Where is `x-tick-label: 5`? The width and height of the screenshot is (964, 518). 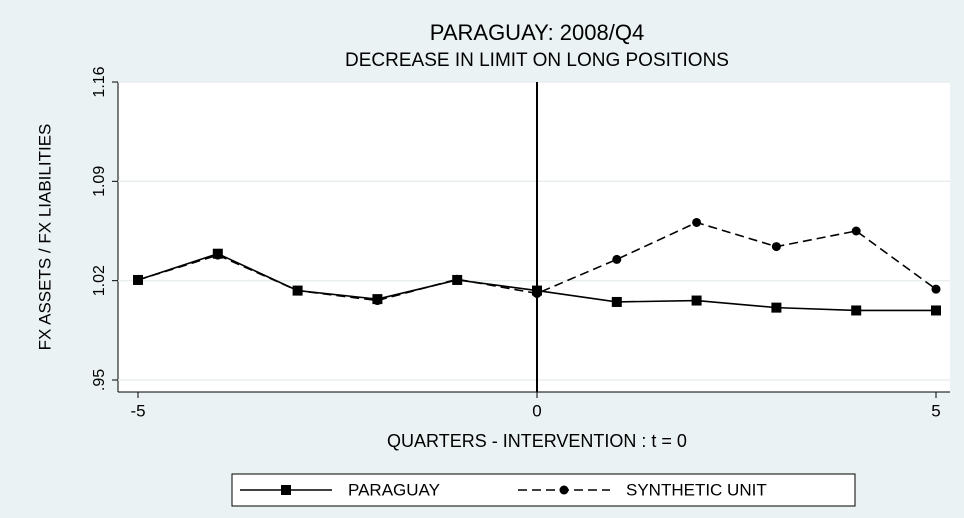 x-tick-label: 5 is located at coordinates (935, 410).